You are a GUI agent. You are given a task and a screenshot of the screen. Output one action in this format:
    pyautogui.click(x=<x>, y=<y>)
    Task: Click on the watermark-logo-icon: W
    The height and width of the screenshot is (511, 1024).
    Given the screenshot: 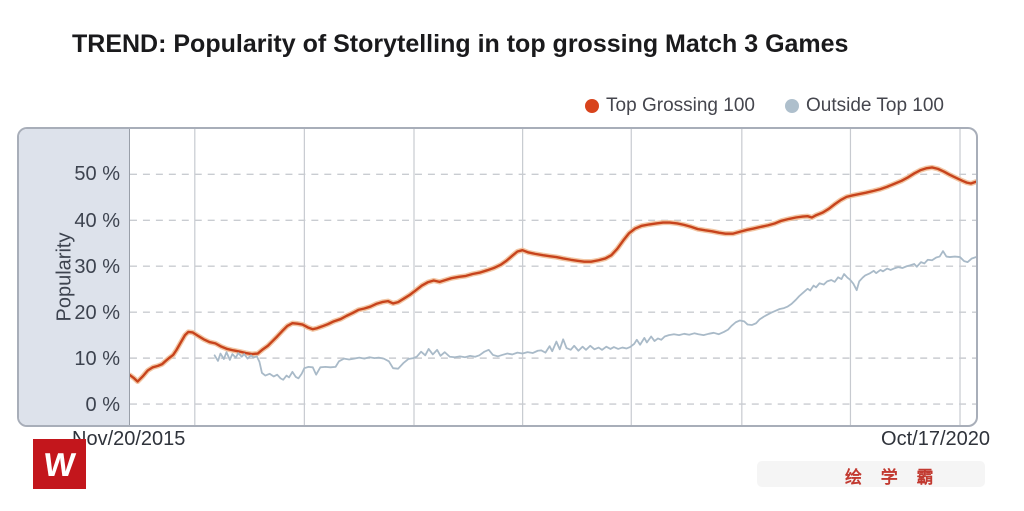 What is the action you would take?
    pyautogui.click(x=59, y=464)
    